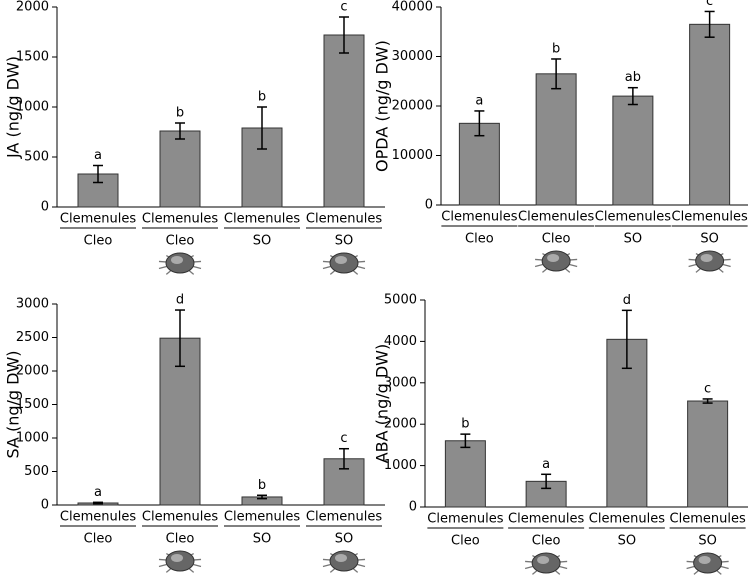 This screenshot has height=576, width=750. I want to click on y-tick-label: 40000, so click(412, 7).